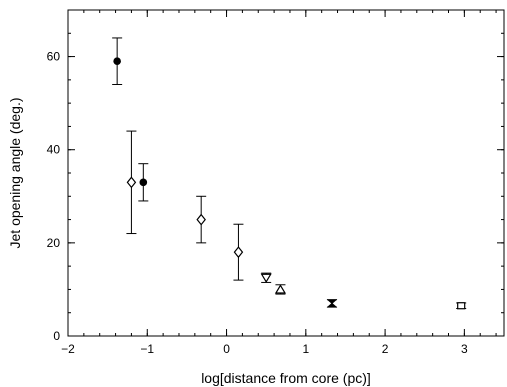 The width and height of the screenshot is (507, 387). Describe the element at coordinates (280, 289) in the screenshot. I see `data-point-open-triangle-up` at that location.